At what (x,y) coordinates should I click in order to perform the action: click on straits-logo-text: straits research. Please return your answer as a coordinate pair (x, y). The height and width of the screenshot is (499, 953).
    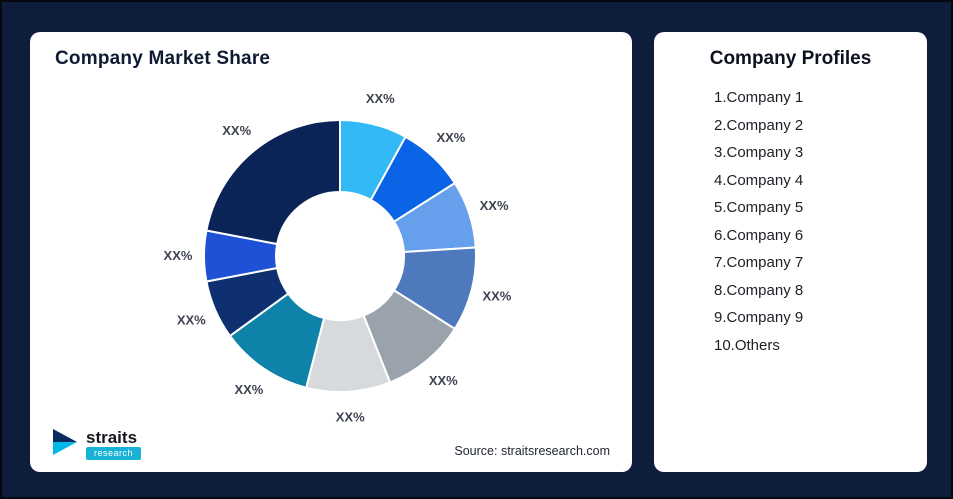
    Looking at the image, I should click on (114, 444).